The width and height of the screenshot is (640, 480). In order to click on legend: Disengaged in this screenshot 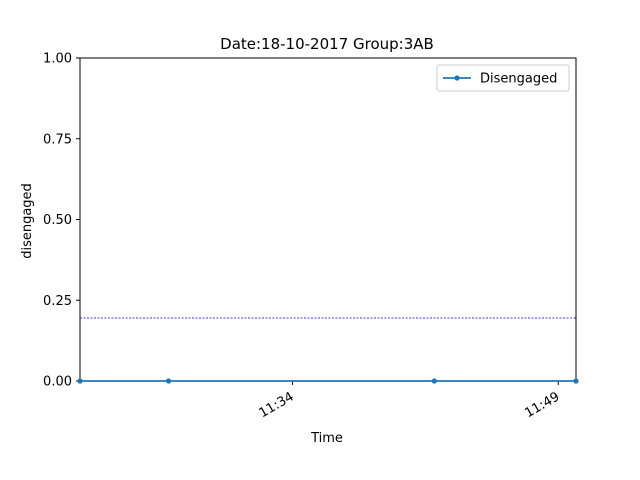, I will do `click(503, 78)`.